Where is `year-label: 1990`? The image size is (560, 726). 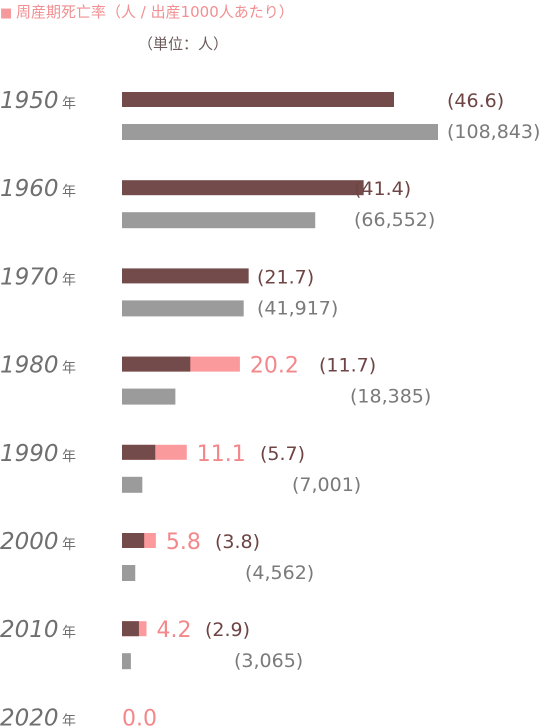 year-label: 1990 is located at coordinates (29, 454).